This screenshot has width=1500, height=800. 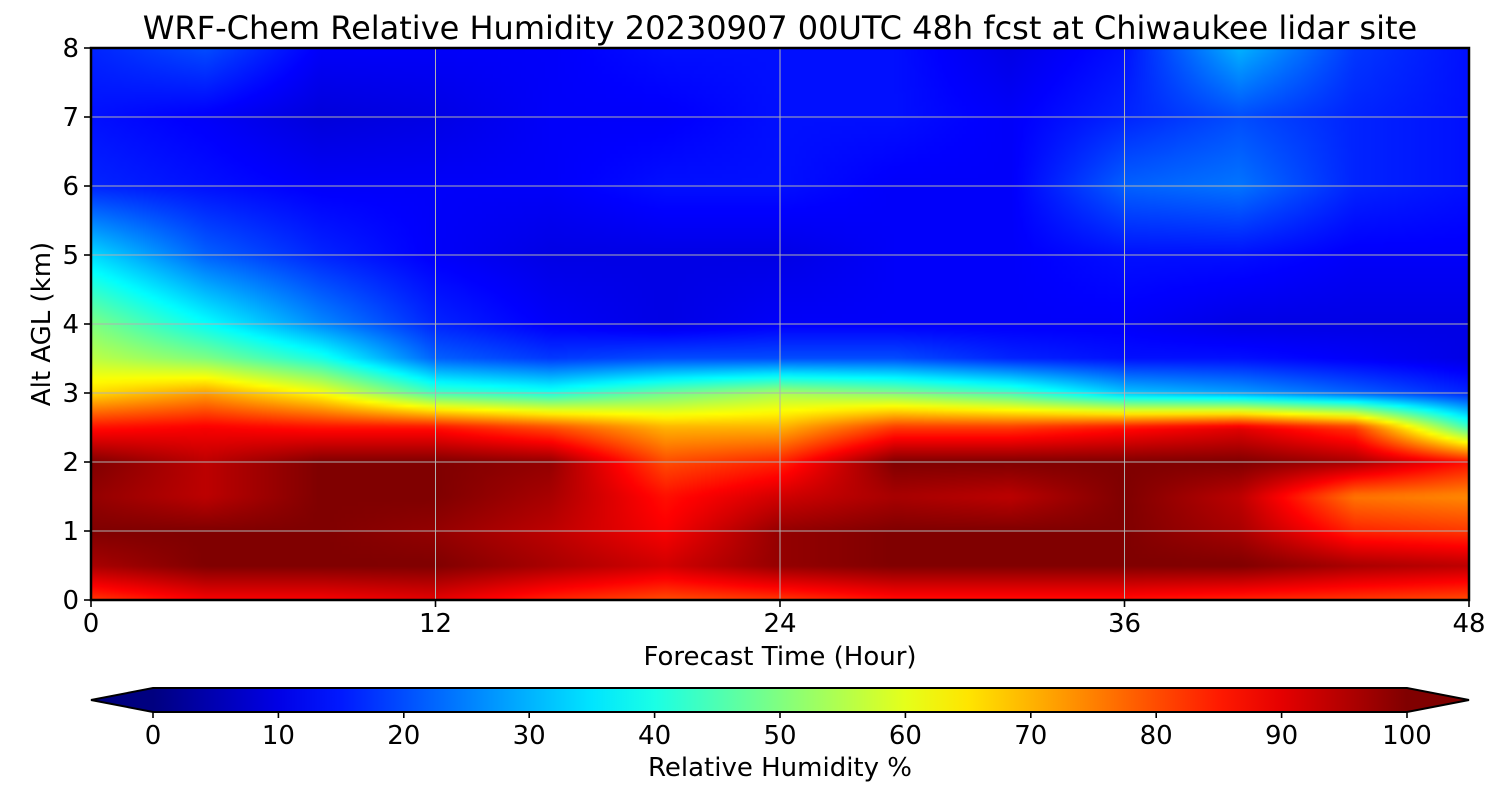 What do you see at coordinates (529, 736) in the screenshot?
I see `colorbar-tick-label: 30` at bounding box center [529, 736].